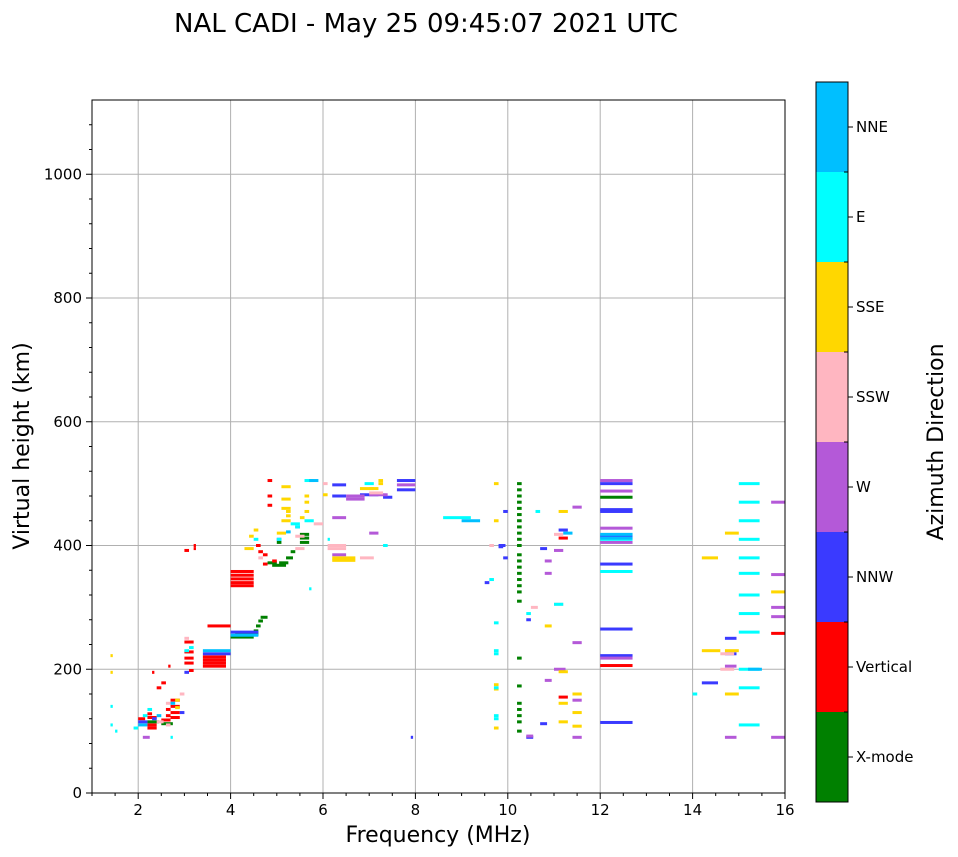  What do you see at coordinates (870, 307) in the screenshot?
I see `colorbar-tick-label: SSE` at bounding box center [870, 307].